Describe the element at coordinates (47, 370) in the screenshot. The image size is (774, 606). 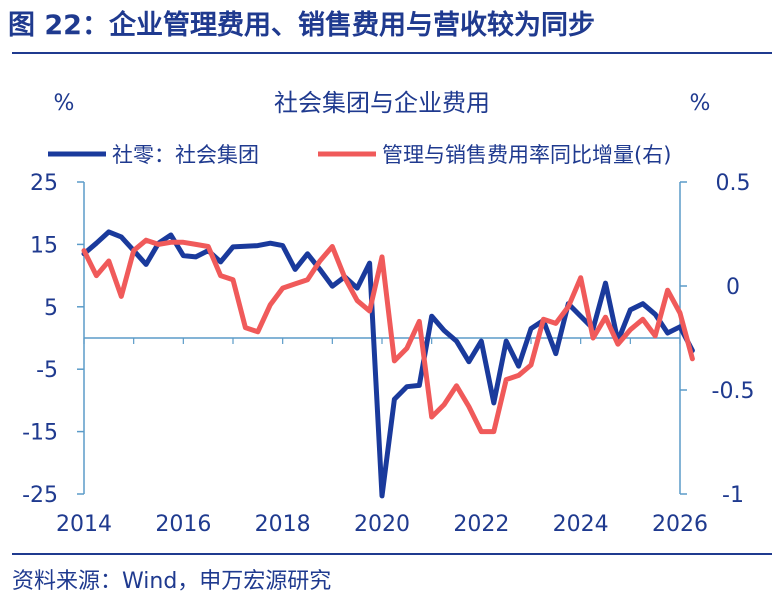
I see `left-tick-label: -5` at that location.